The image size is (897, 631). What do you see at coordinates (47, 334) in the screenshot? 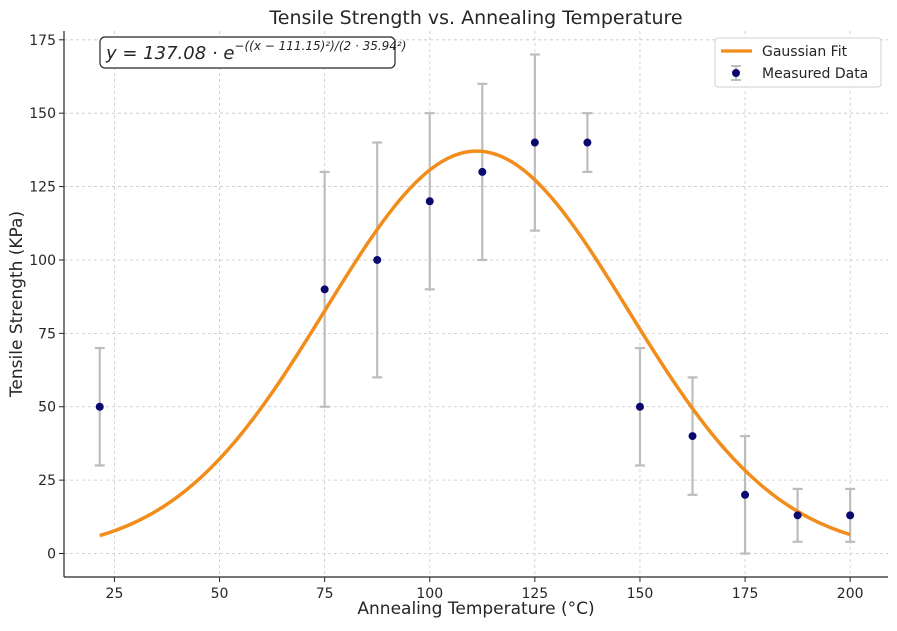
I see `y-tick-label: 75` at bounding box center [47, 334].